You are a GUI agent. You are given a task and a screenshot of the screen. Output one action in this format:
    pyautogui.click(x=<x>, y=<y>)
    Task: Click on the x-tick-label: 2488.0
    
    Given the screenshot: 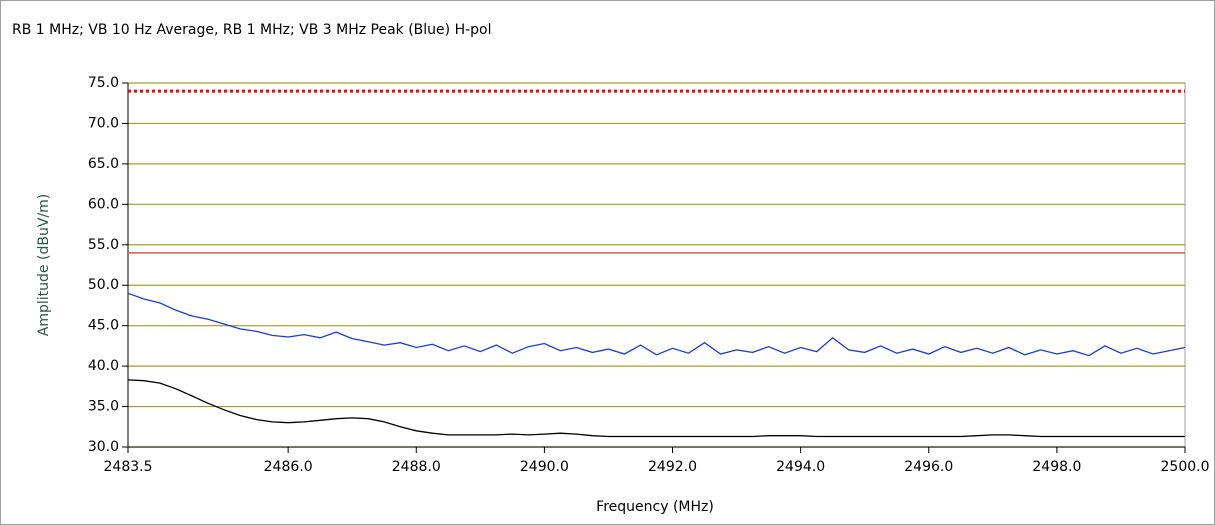 What is the action you would take?
    pyautogui.click(x=416, y=467)
    